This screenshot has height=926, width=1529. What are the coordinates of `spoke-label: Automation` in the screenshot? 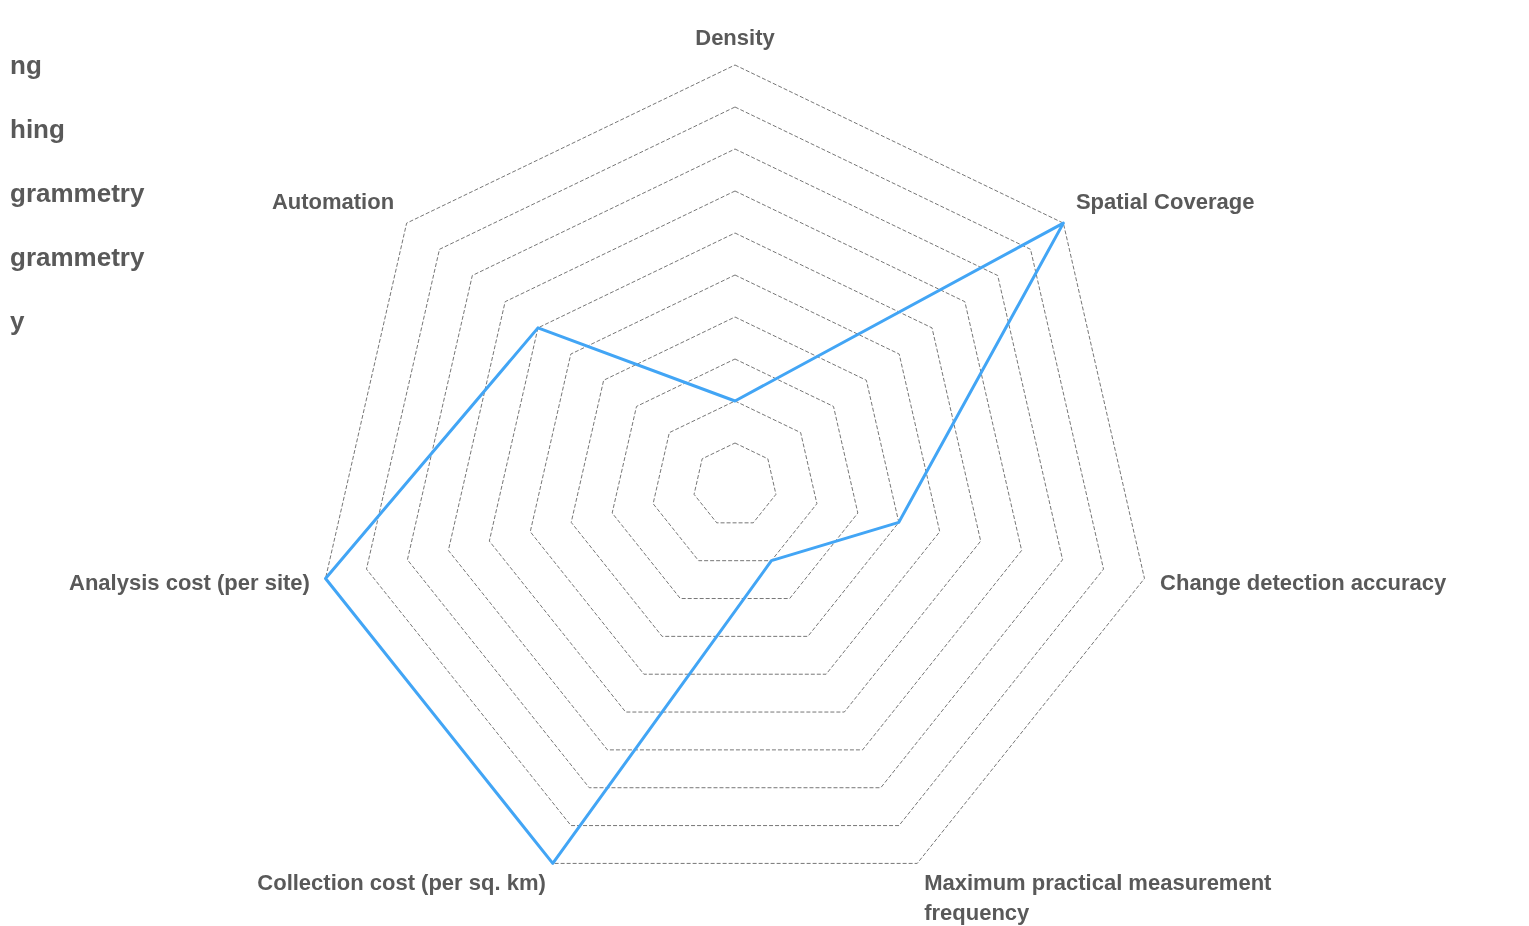 It's located at (333, 202).